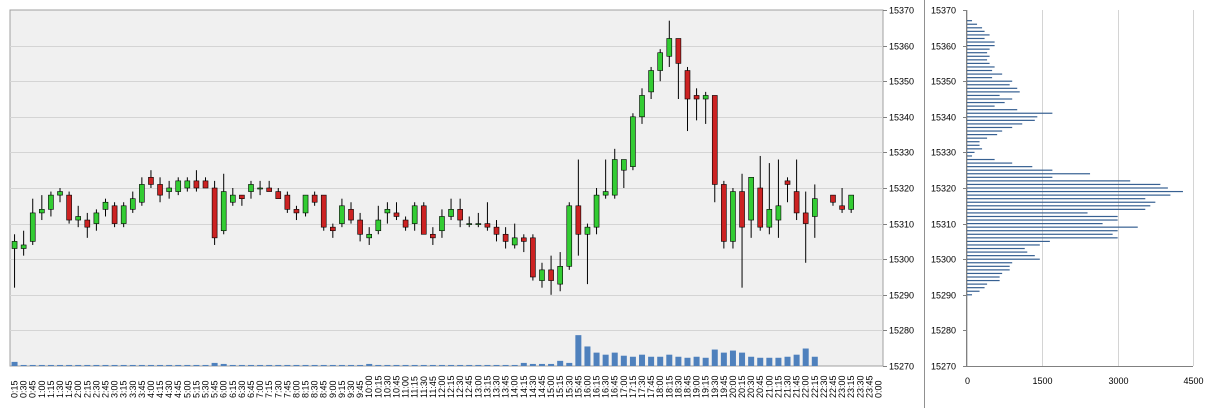  What do you see at coordinates (878, 389) in the screenshot?
I see `main-x-tick-label: 0:00` at bounding box center [878, 389].